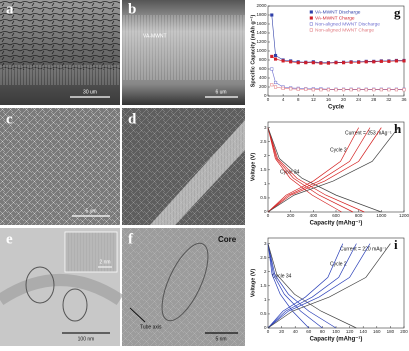 The height and width of the screenshot is (351, 409). I want to click on x-tick-label: 36, so click(404, 99).